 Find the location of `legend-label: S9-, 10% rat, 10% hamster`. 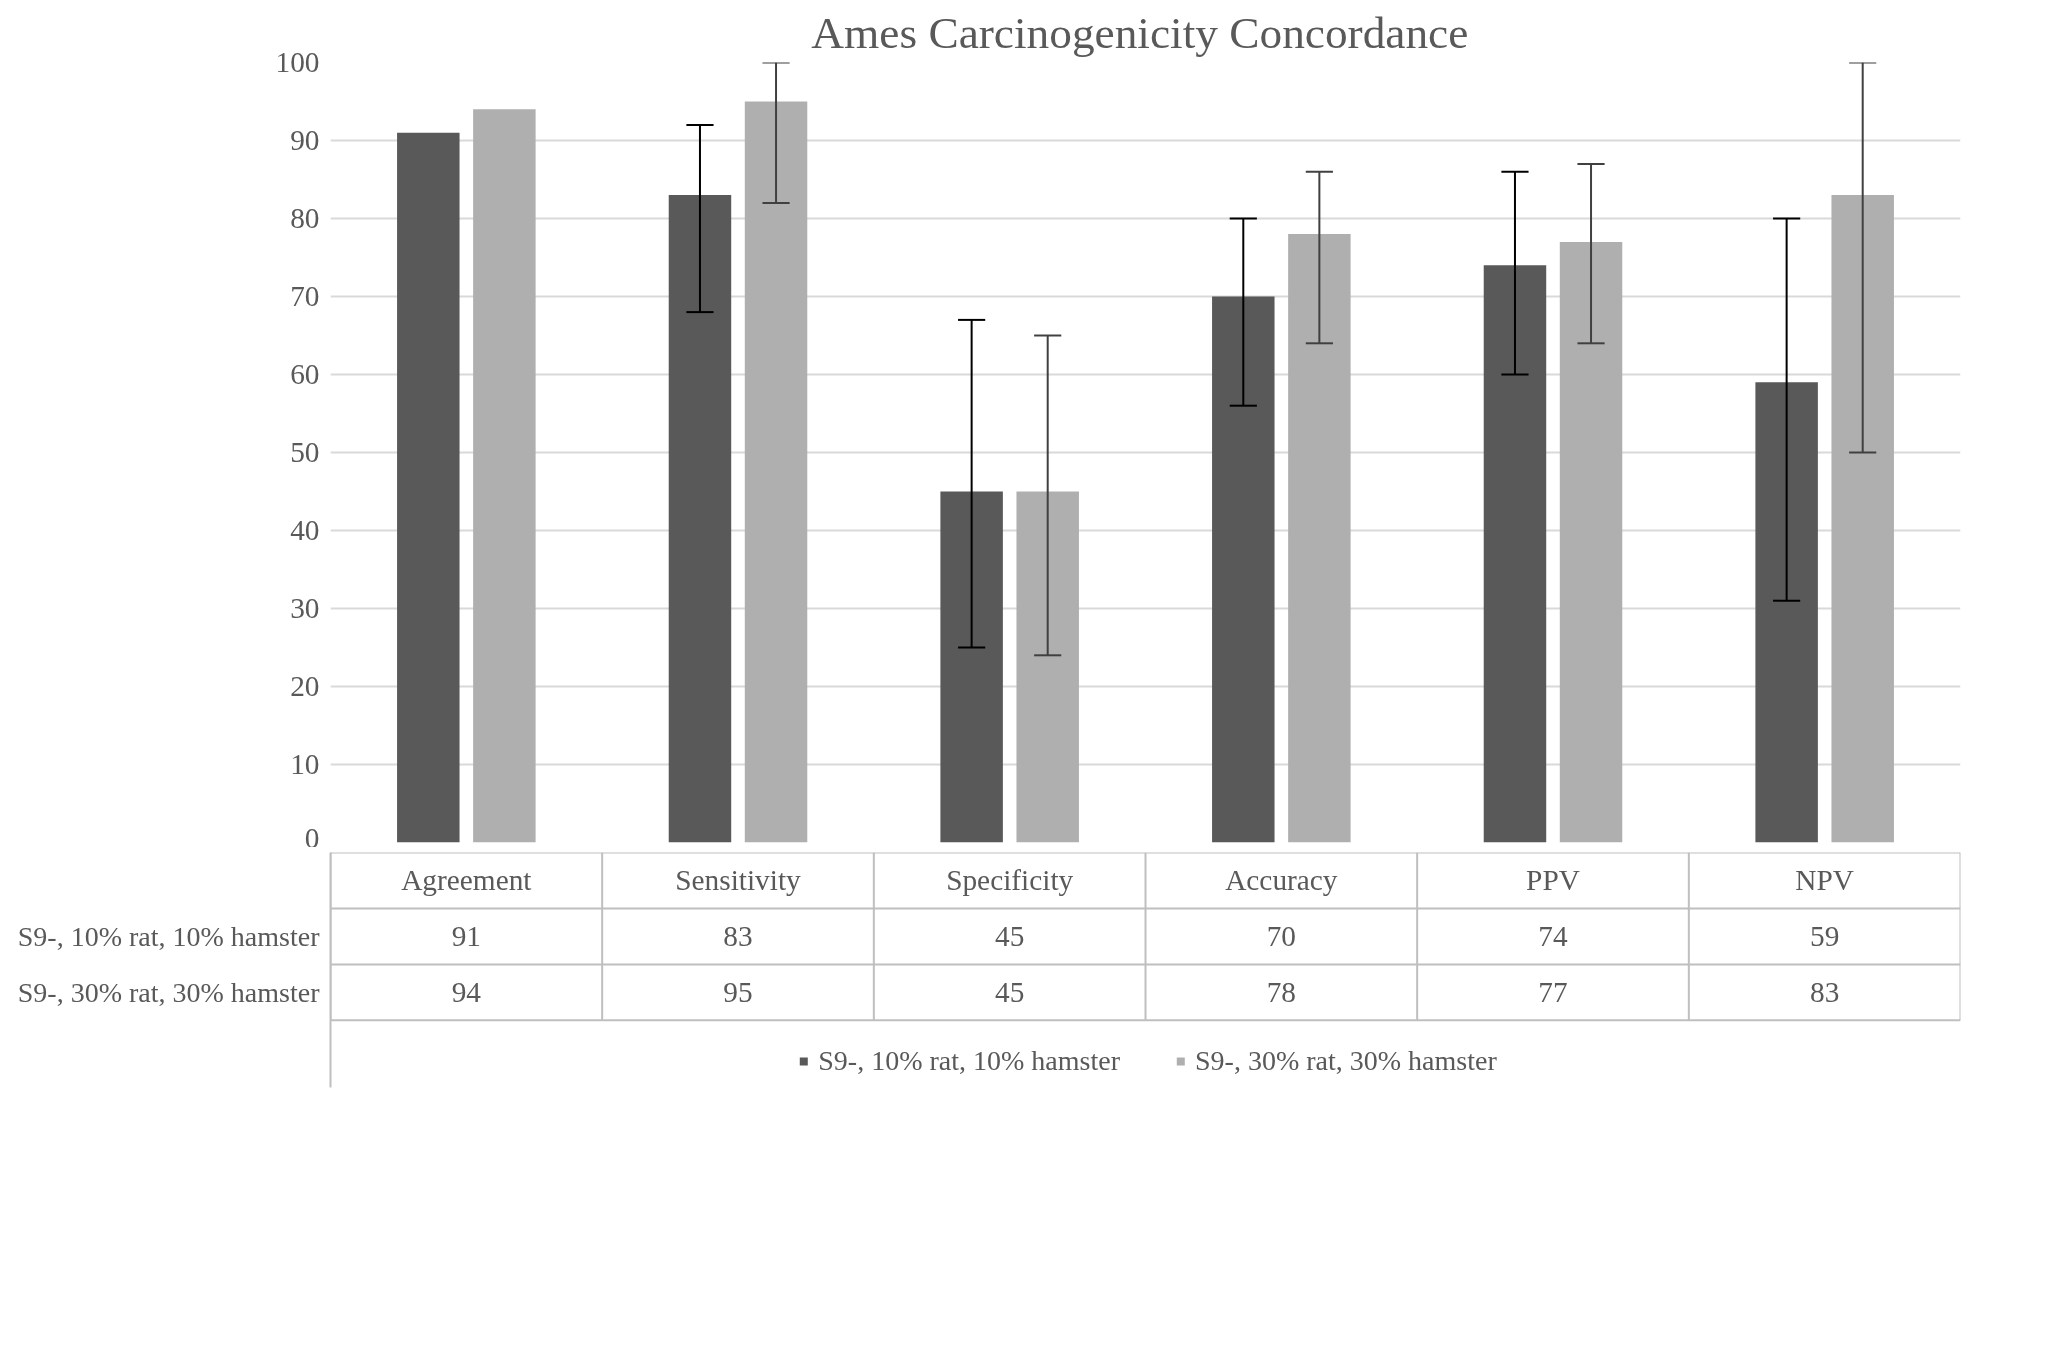

legend-label: S9-, 10% rat, 10% hamster is located at coordinates (969, 1061).